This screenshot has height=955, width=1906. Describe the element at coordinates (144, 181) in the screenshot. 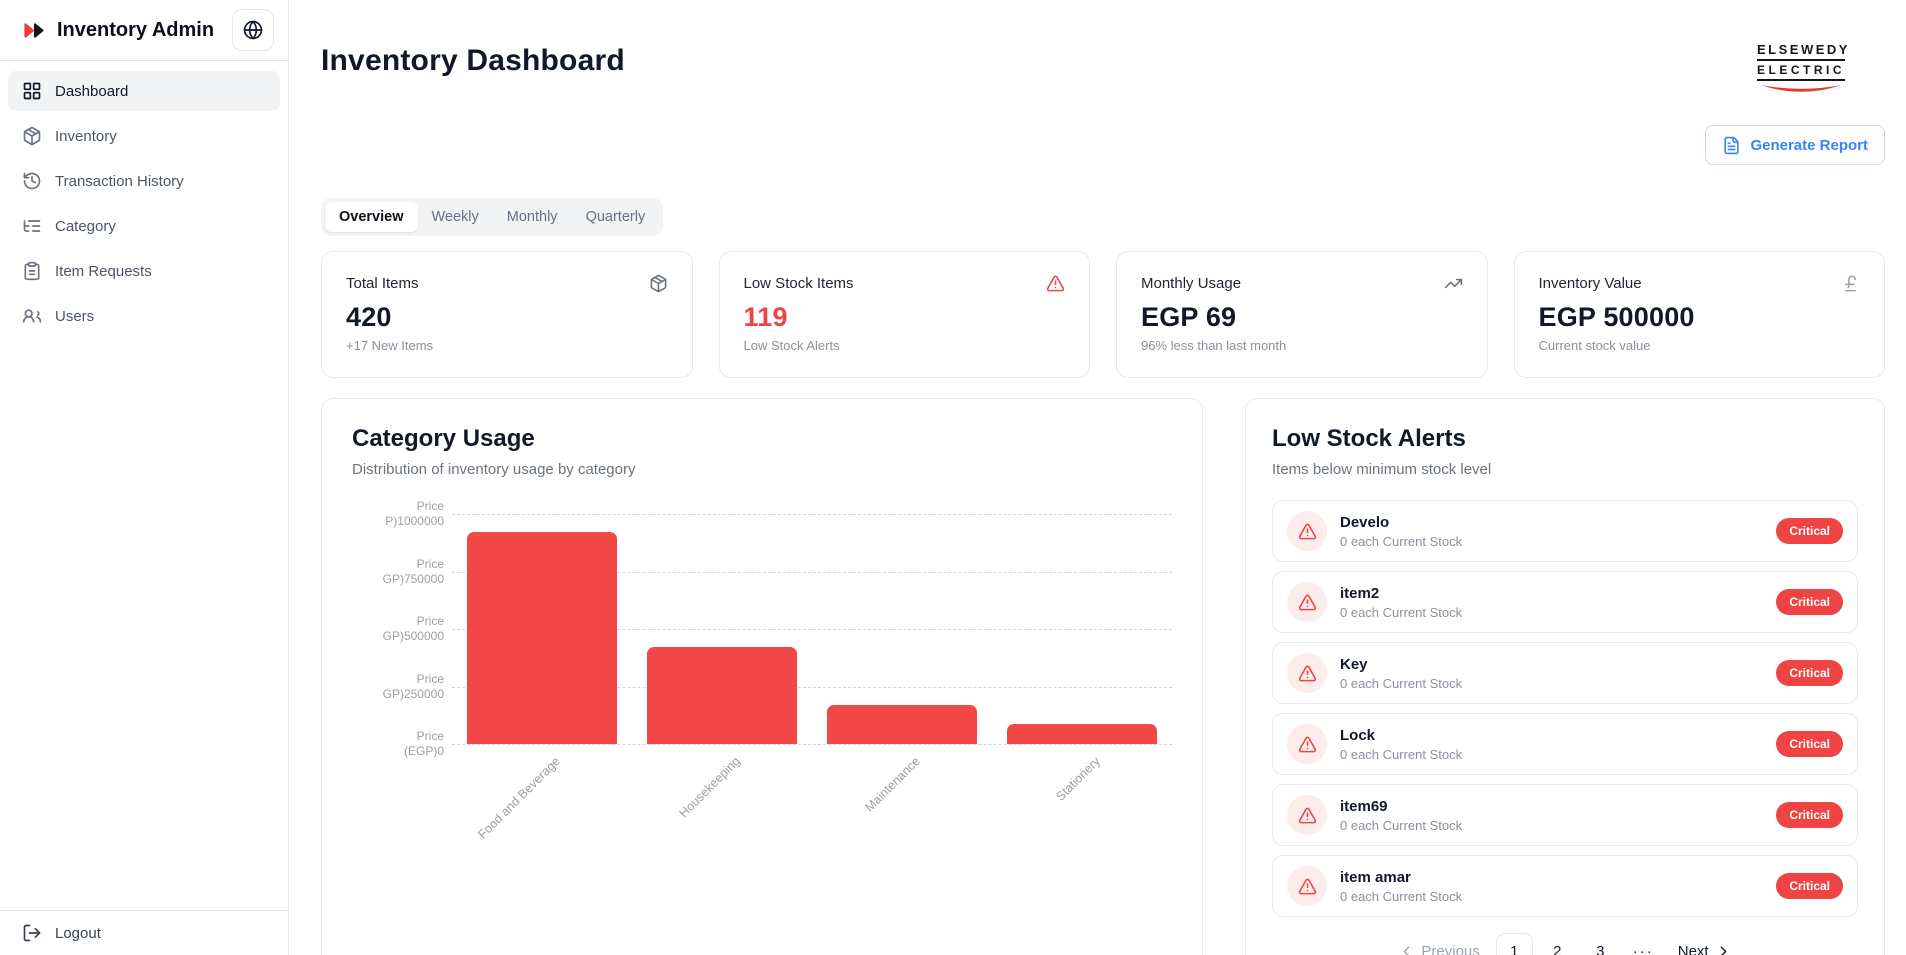

I see `sidebar-item-transaction-history: Transaction History` at that location.